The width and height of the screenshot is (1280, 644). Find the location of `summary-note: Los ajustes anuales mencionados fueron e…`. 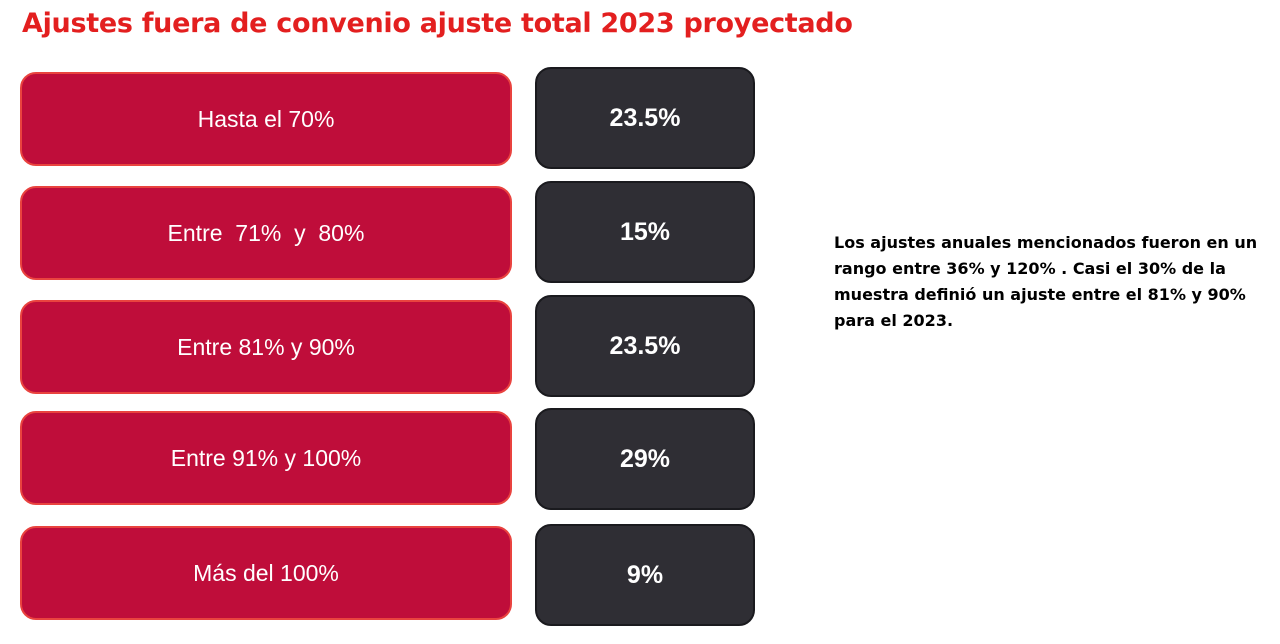

summary-note: Los ajustes anuales mencionados fueron e… is located at coordinates (1046, 281).